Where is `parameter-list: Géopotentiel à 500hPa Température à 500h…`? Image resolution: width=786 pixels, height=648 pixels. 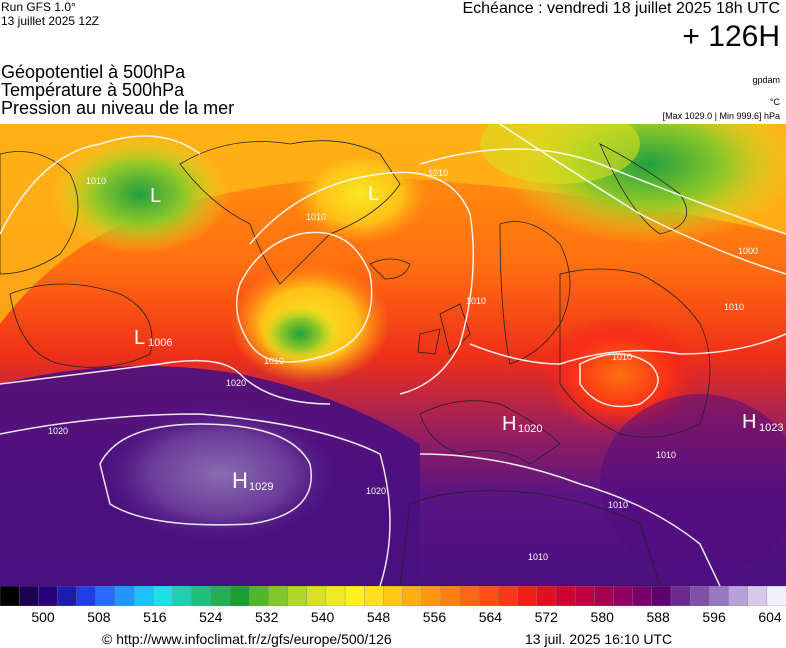 parameter-list: Géopotentiel à 500hPa Température à 500h… is located at coordinates (117, 90).